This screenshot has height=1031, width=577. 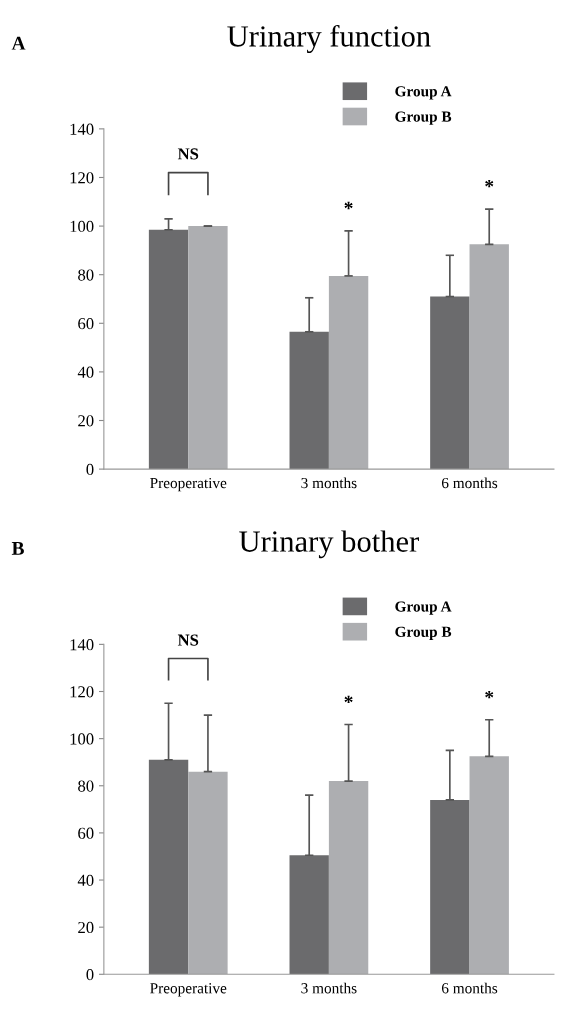 What do you see at coordinates (329, 544) in the screenshot?
I see `chart-title: Urinary bother` at bounding box center [329, 544].